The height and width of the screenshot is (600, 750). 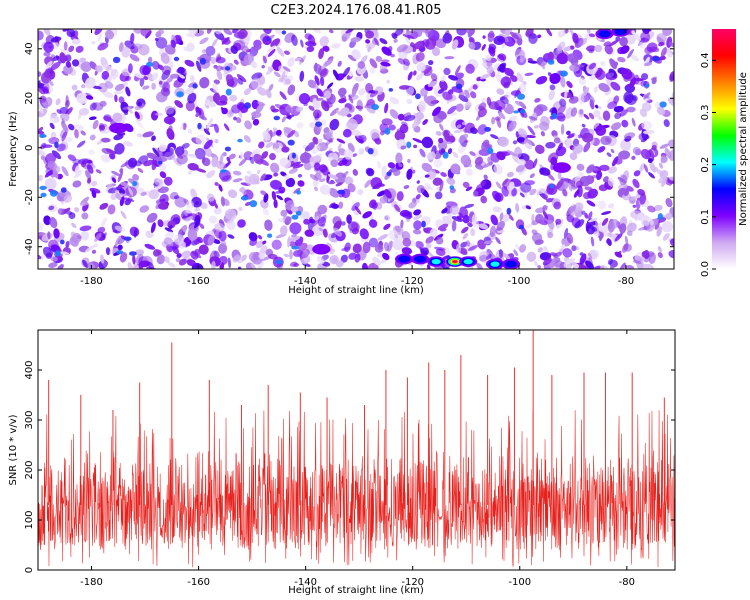 I want to click on colorbar-label: Normalized spectral amplitude, so click(x=743, y=149).